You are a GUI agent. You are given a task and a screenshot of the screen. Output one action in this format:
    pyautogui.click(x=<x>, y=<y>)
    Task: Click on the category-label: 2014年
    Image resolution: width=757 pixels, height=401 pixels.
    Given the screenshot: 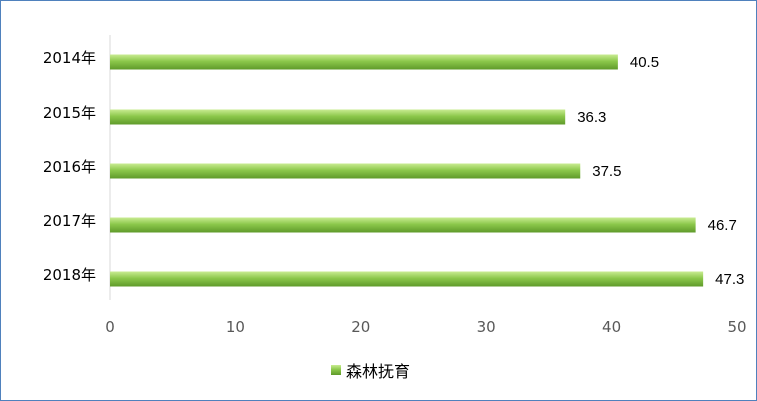 What is the action you would take?
    pyautogui.click(x=69, y=58)
    